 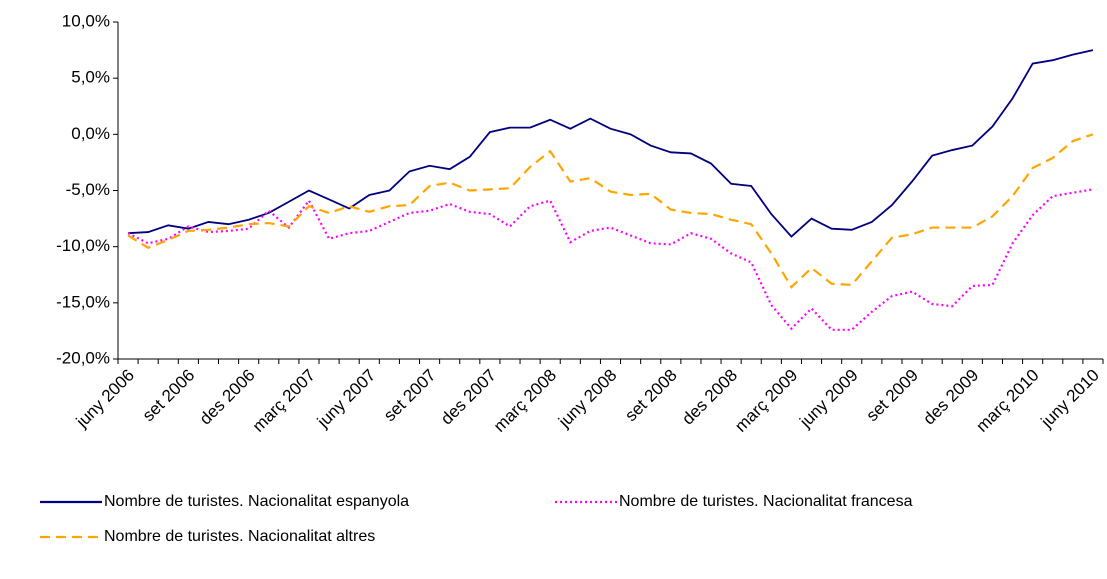 I want to click on y-tick-label: 0,0%, so click(x=90, y=133).